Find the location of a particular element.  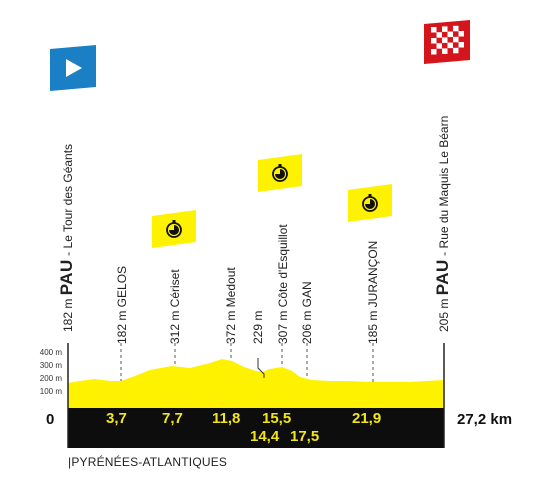

finish-city: PAU is located at coordinates (442, 277).